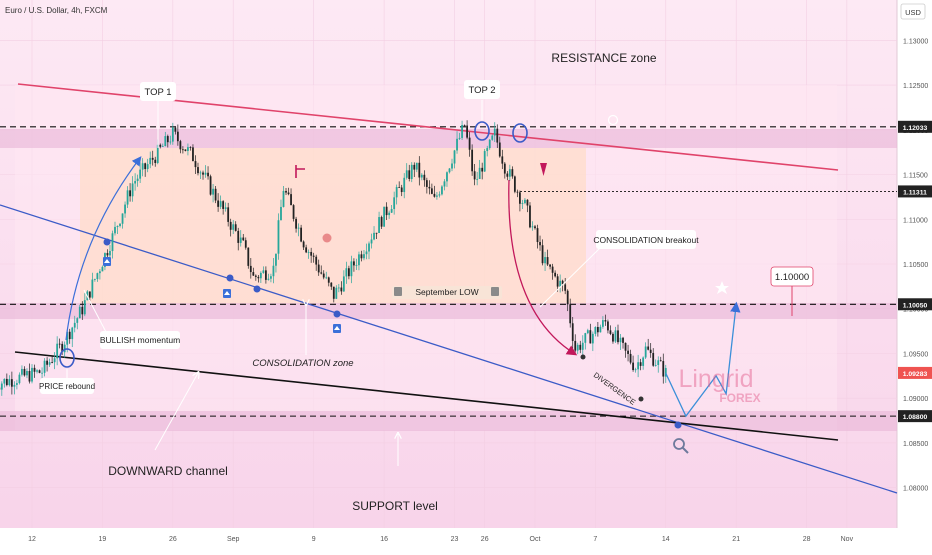  Describe the element at coordinates (915, 86) in the screenshot. I see `price-tick-label: 1.12500` at that location.